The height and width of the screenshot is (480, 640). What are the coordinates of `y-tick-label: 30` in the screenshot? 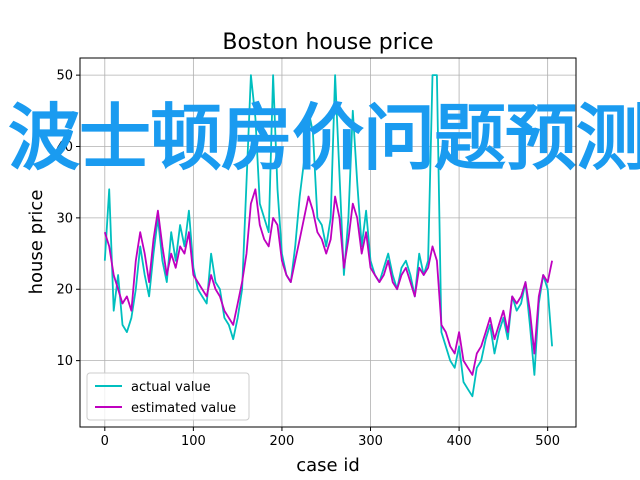 It's located at (64, 218).